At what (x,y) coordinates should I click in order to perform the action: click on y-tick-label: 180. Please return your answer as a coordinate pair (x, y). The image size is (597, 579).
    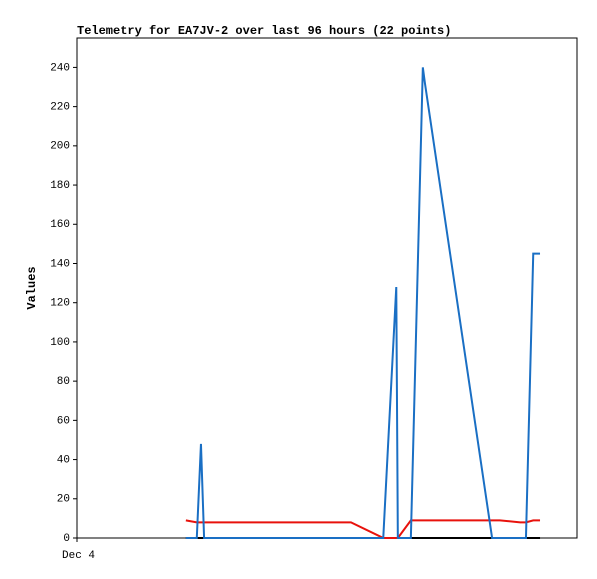
    Looking at the image, I should click on (60, 186).